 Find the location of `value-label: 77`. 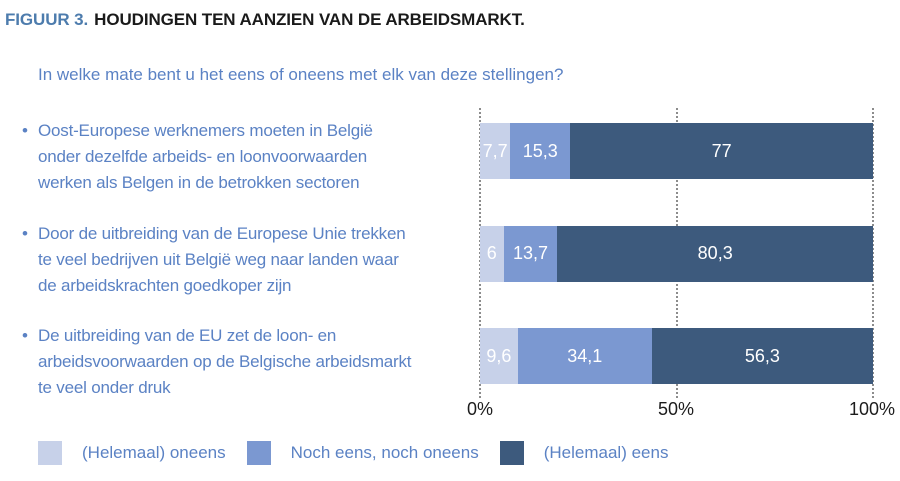

value-label: 77 is located at coordinates (721, 150).